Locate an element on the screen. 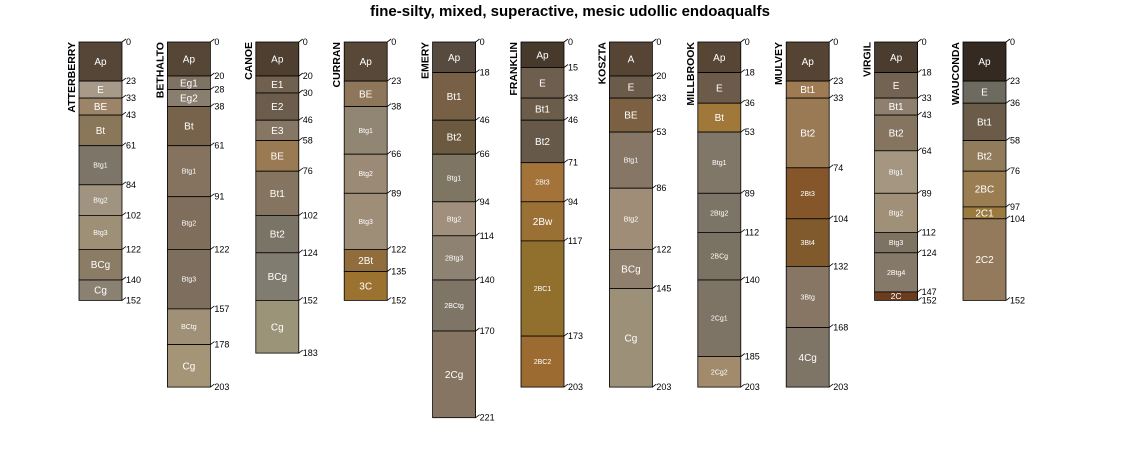 The width and height of the screenshot is (1125, 450). horizon-label-bethalto-btg3: Btg3 is located at coordinates (189, 280).